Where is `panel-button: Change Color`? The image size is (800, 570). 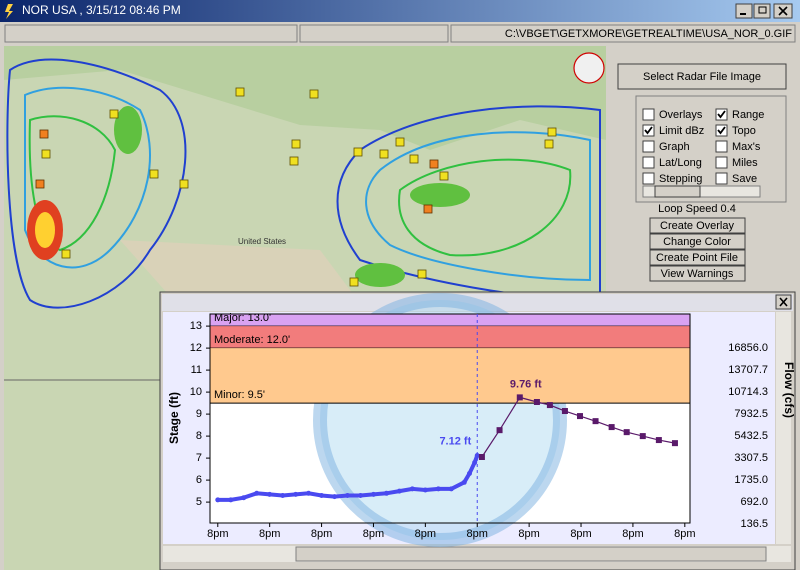
panel-button: Change Color is located at coordinates (697, 241).